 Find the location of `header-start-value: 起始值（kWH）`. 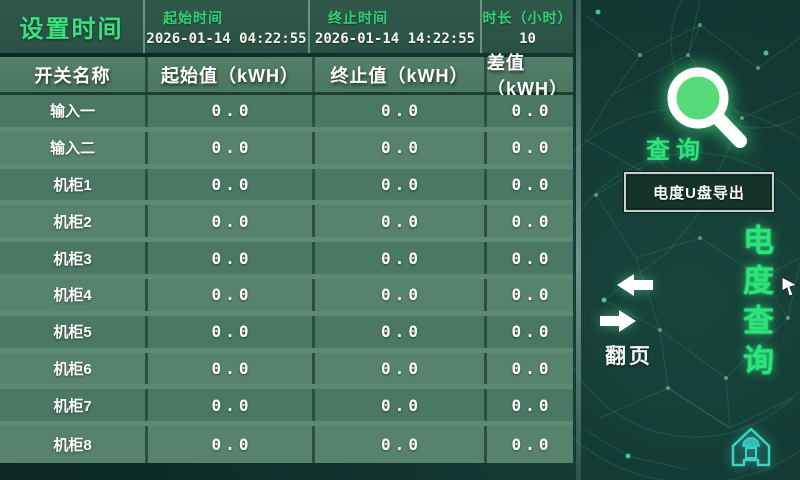

header-start-value: 起始值（kWH） is located at coordinates (228, 74).